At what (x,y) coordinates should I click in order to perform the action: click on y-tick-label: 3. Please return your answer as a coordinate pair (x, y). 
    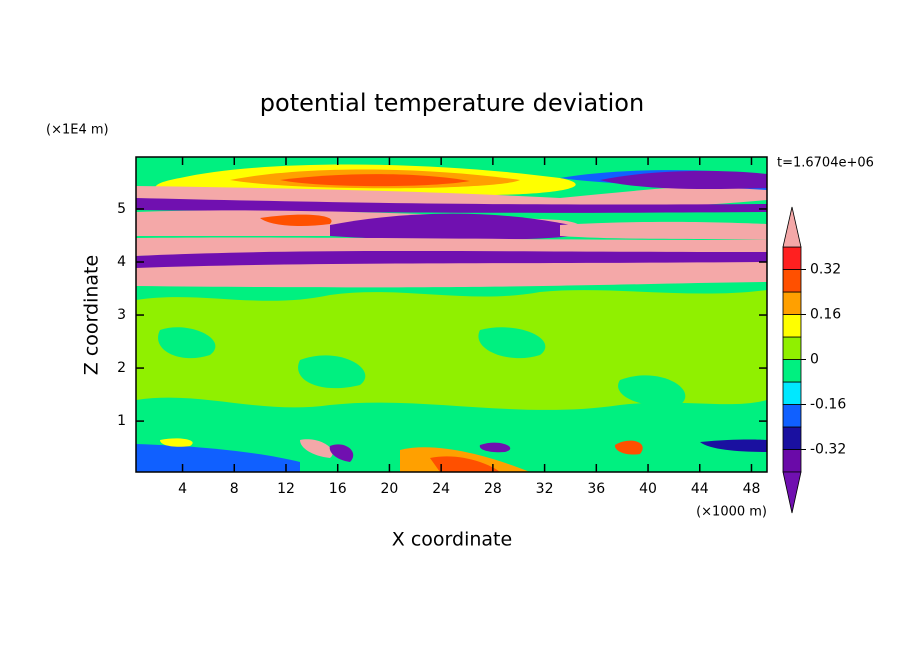
    Looking at the image, I should click on (121, 315).